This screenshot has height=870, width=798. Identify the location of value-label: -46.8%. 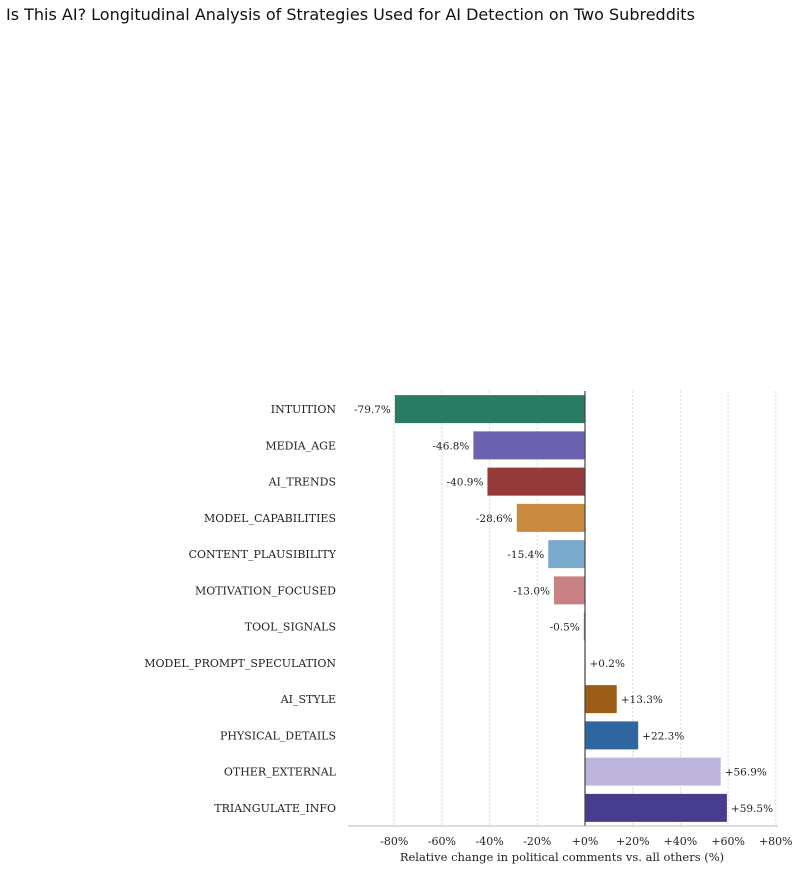
(450, 446).